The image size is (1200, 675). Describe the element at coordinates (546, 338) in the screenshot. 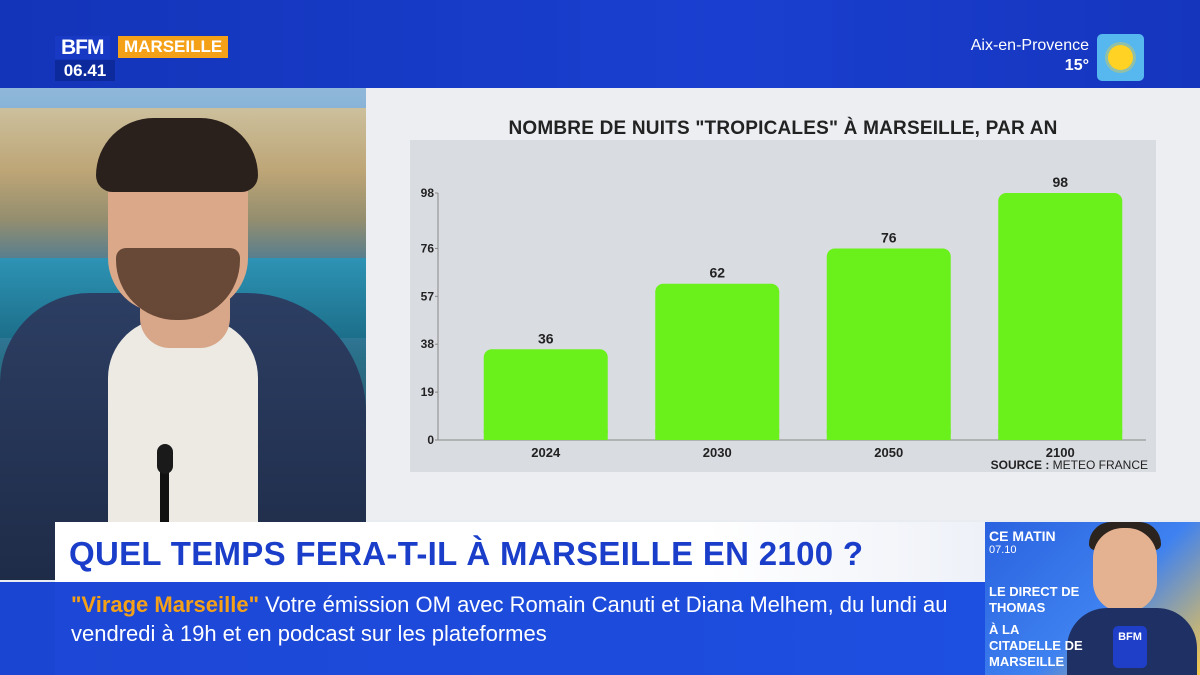

I see `data-label: 36` at that location.